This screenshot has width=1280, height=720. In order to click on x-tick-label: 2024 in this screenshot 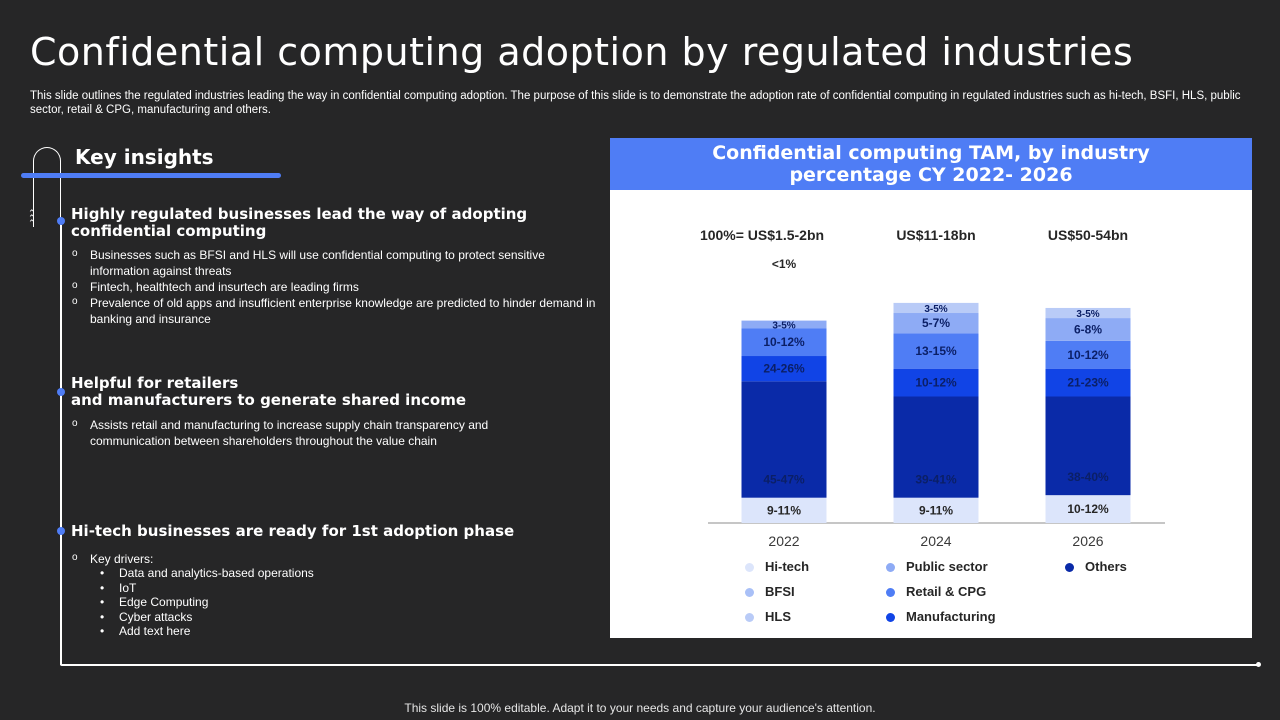, I will do `click(935, 541)`.